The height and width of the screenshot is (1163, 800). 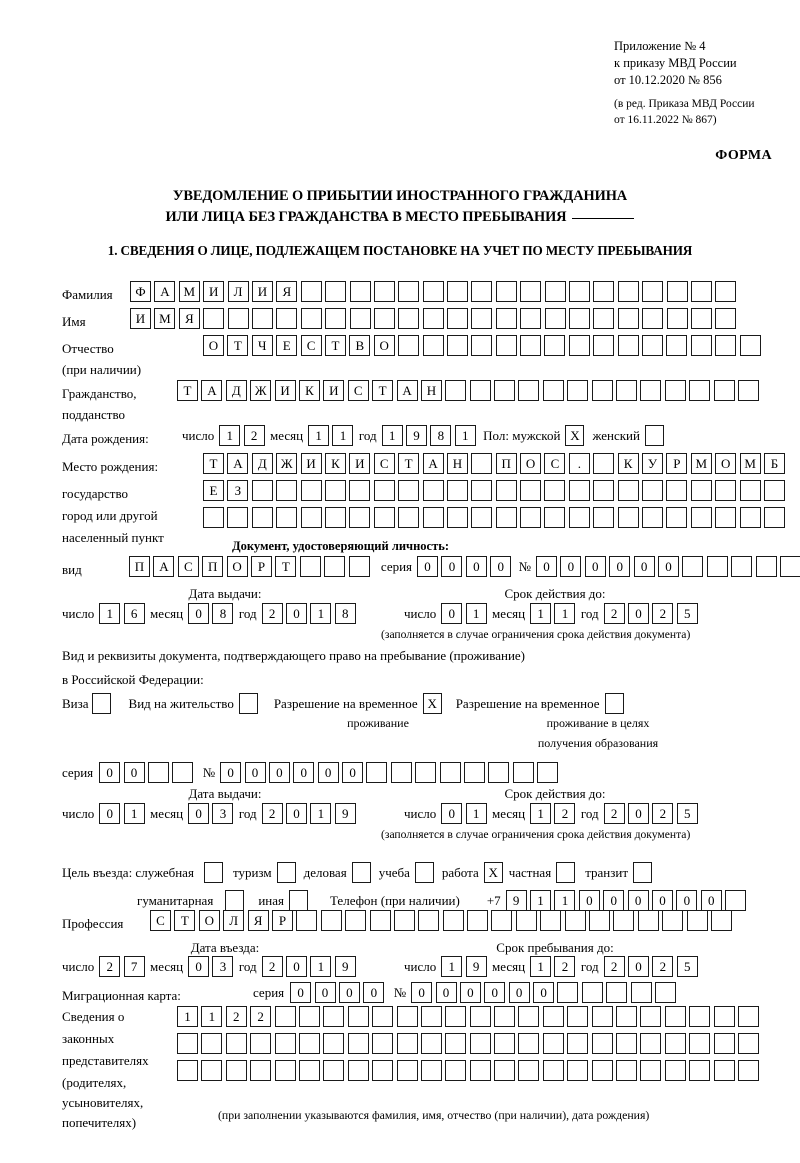 What do you see at coordinates (628, 463) in the screenshot?
I see `birthplace-state-cell: К` at bounding box center [628, 463].